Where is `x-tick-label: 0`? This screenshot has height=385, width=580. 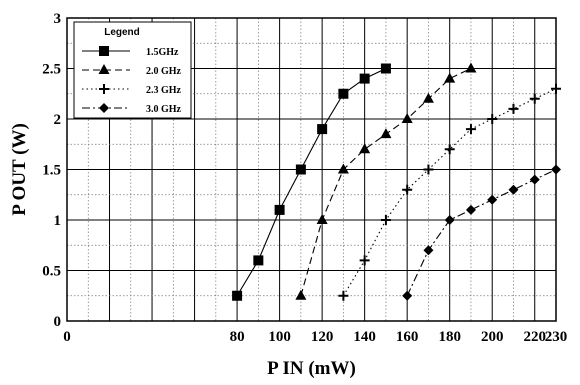
x-tick-label: 0 is located at coordinates (67, 337).